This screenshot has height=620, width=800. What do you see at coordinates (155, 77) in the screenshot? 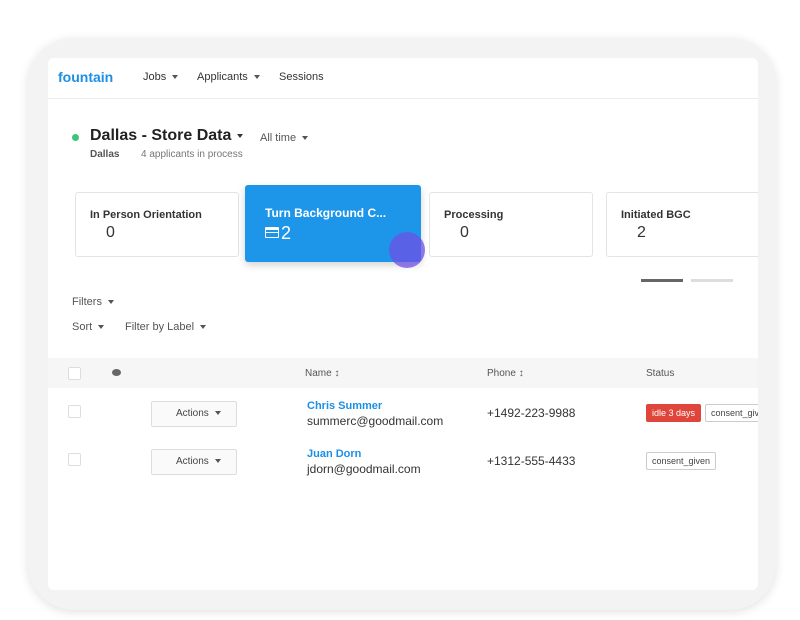
I see `nav-label: Jobs` at bounding box center [155, 77].